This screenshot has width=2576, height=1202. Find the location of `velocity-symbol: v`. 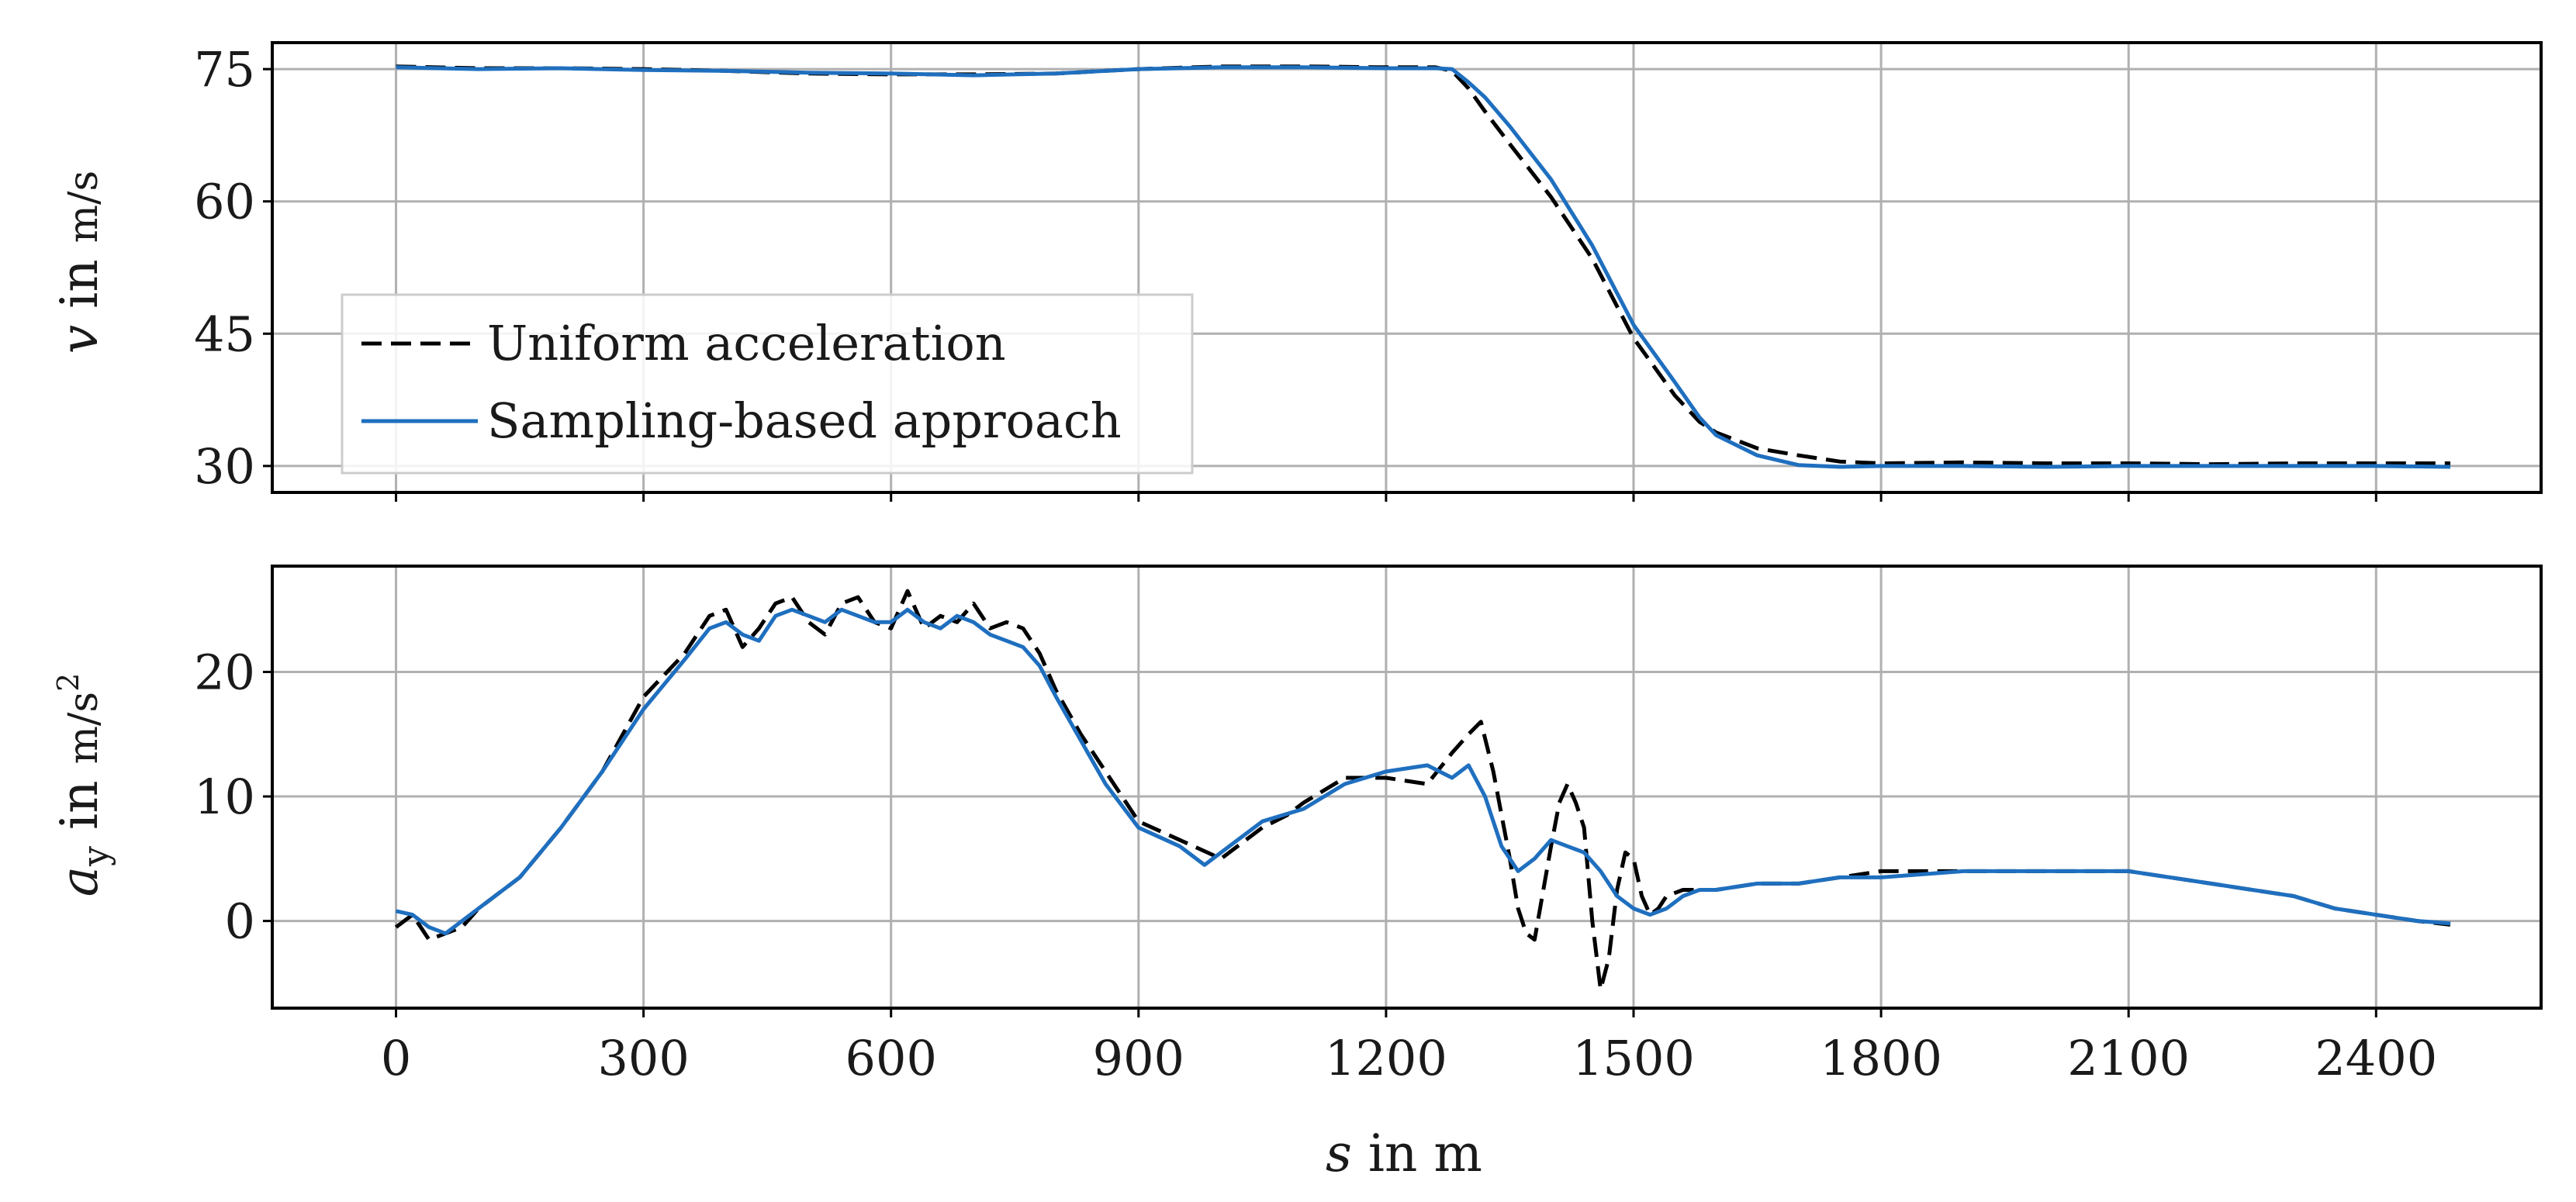

velocity-symbol: v is located at coordinates (79, 339).